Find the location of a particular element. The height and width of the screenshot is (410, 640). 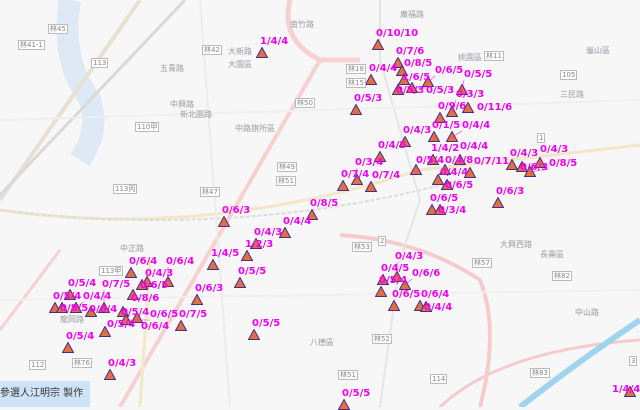

marker-label: 0/7/4 is located at coordinates (386, 175).